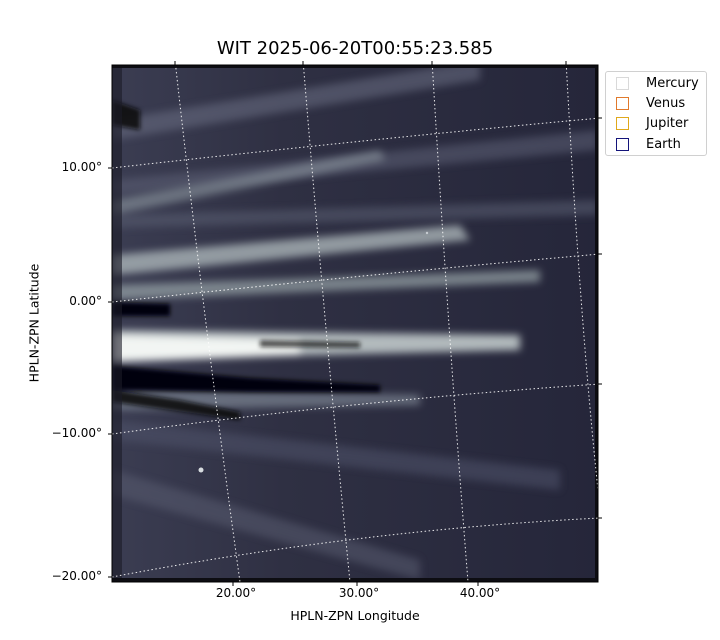  What do you see at coordinates (355, 48) in the screenshot?
I see `plot-title: WIT 2025-06-20T00:55:23.585` at bounding box center [355, 48].